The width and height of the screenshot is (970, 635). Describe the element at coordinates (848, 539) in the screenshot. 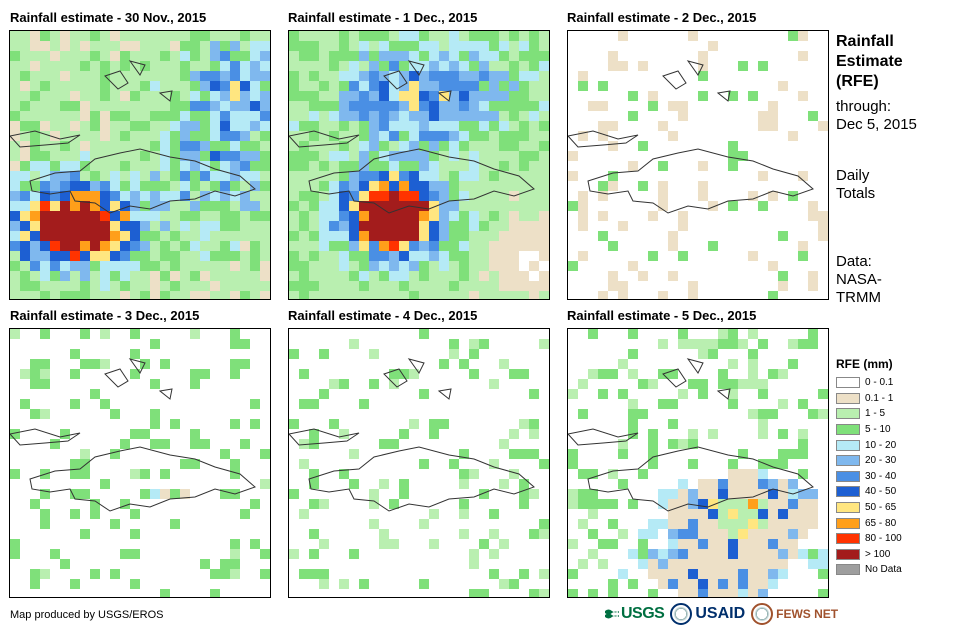

I see `legend-swatch` at that location.